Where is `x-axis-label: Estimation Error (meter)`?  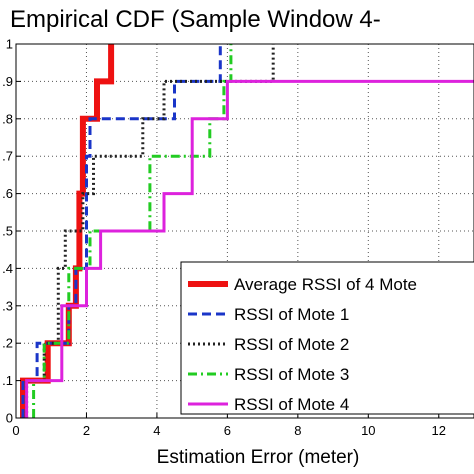 x-axis-label: Estimation Error (meter) is located at coordinates (258, 457).